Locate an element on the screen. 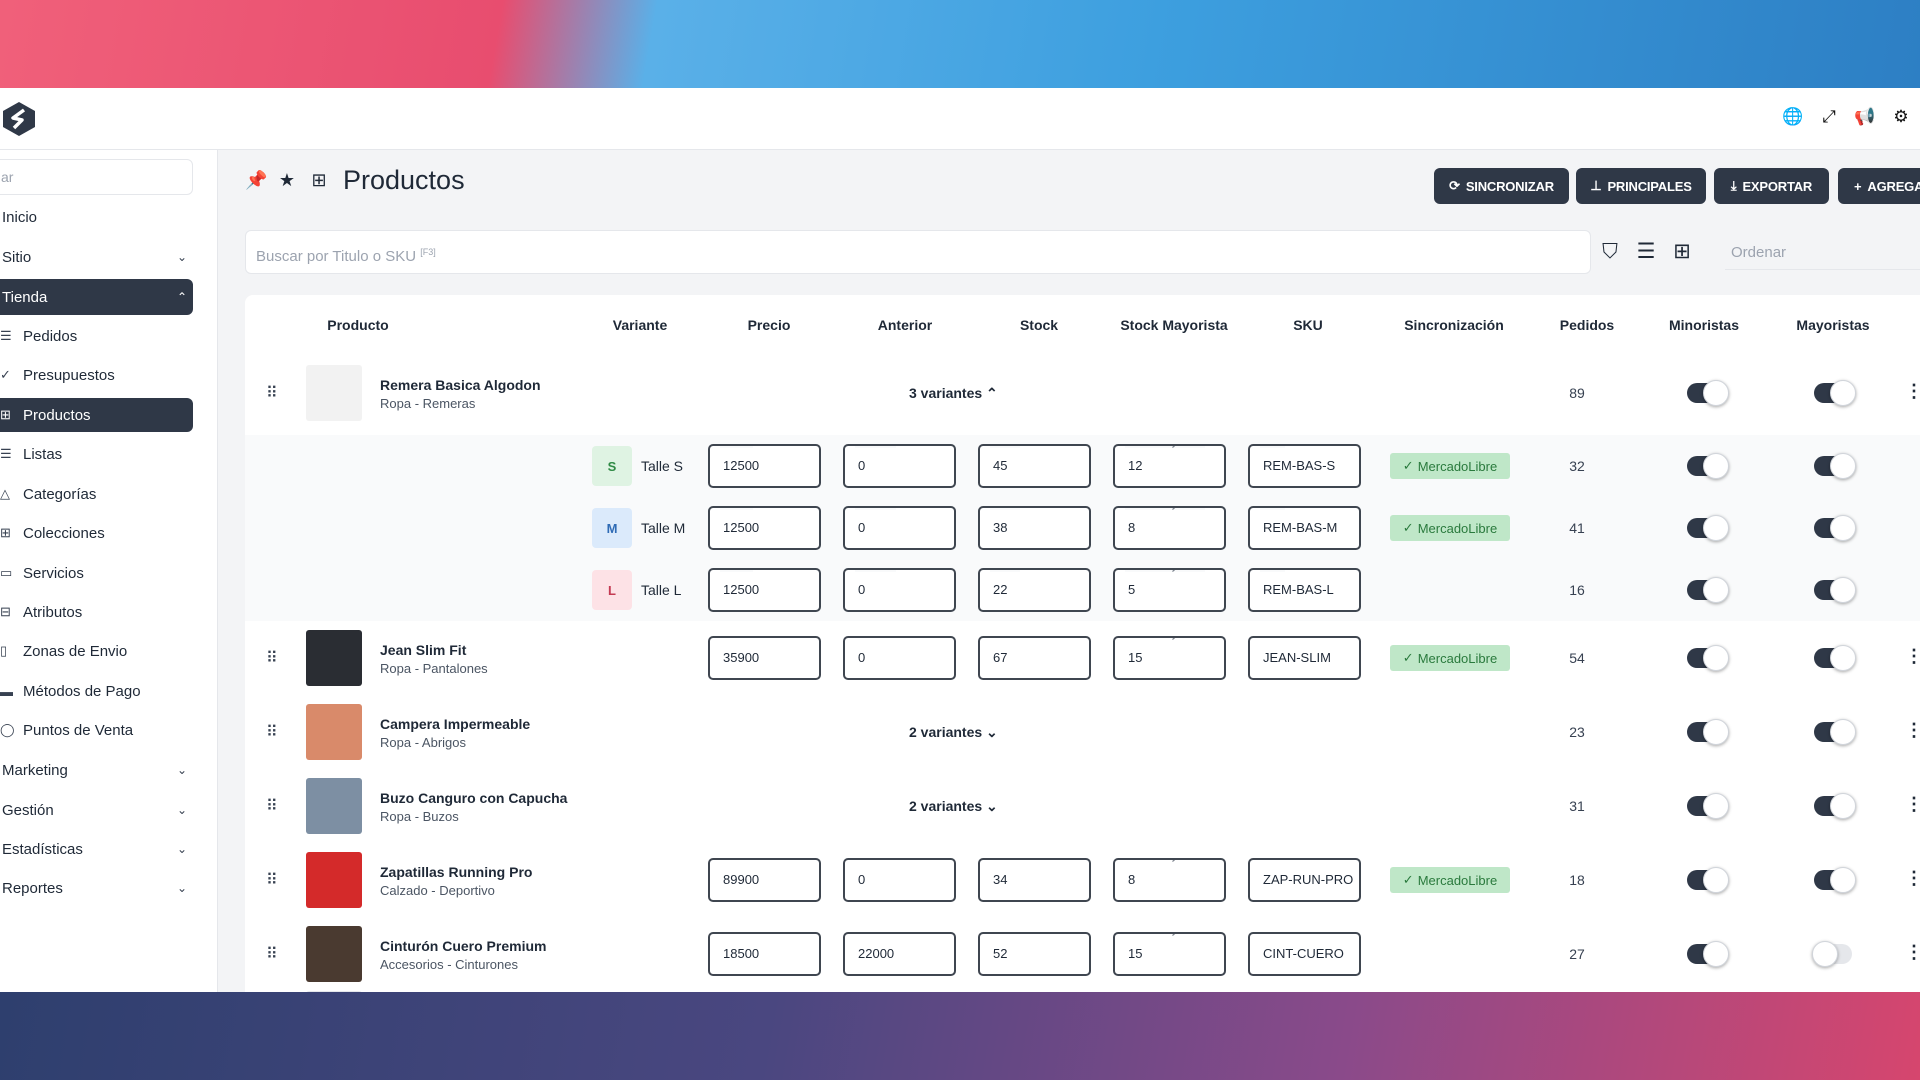 The image size is (1920, 1080). field-precio: Precio 89900 is located at coordinates (764, 880).